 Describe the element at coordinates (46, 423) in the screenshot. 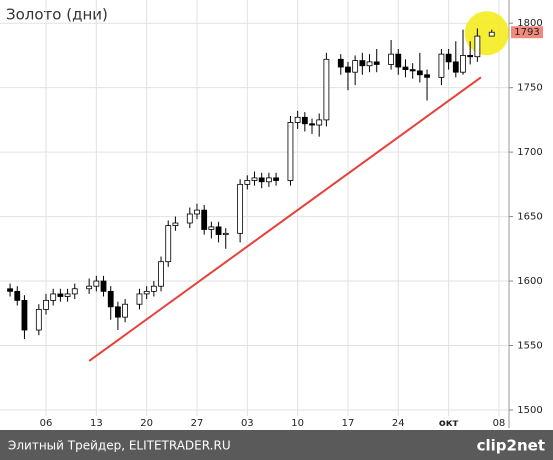

I see `x-tick-label: 06` at that location.